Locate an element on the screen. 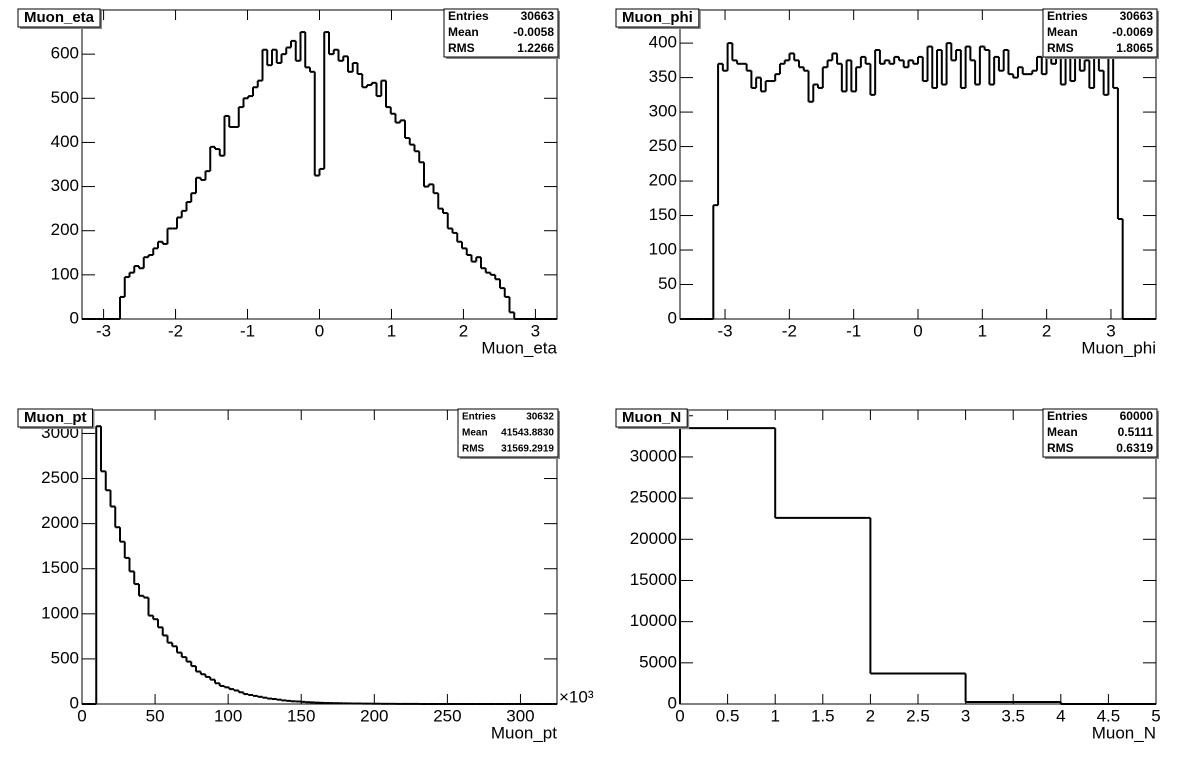  x-tick-label: 1.5 is located at coordinates (823, 715).